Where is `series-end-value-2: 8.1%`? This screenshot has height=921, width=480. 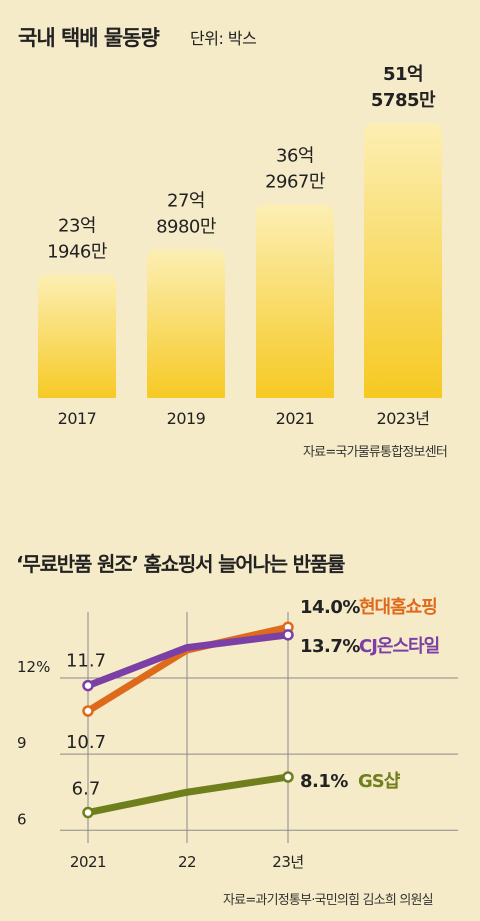 series-end-value-2: 8.1% is located at coordinates (324, 781).